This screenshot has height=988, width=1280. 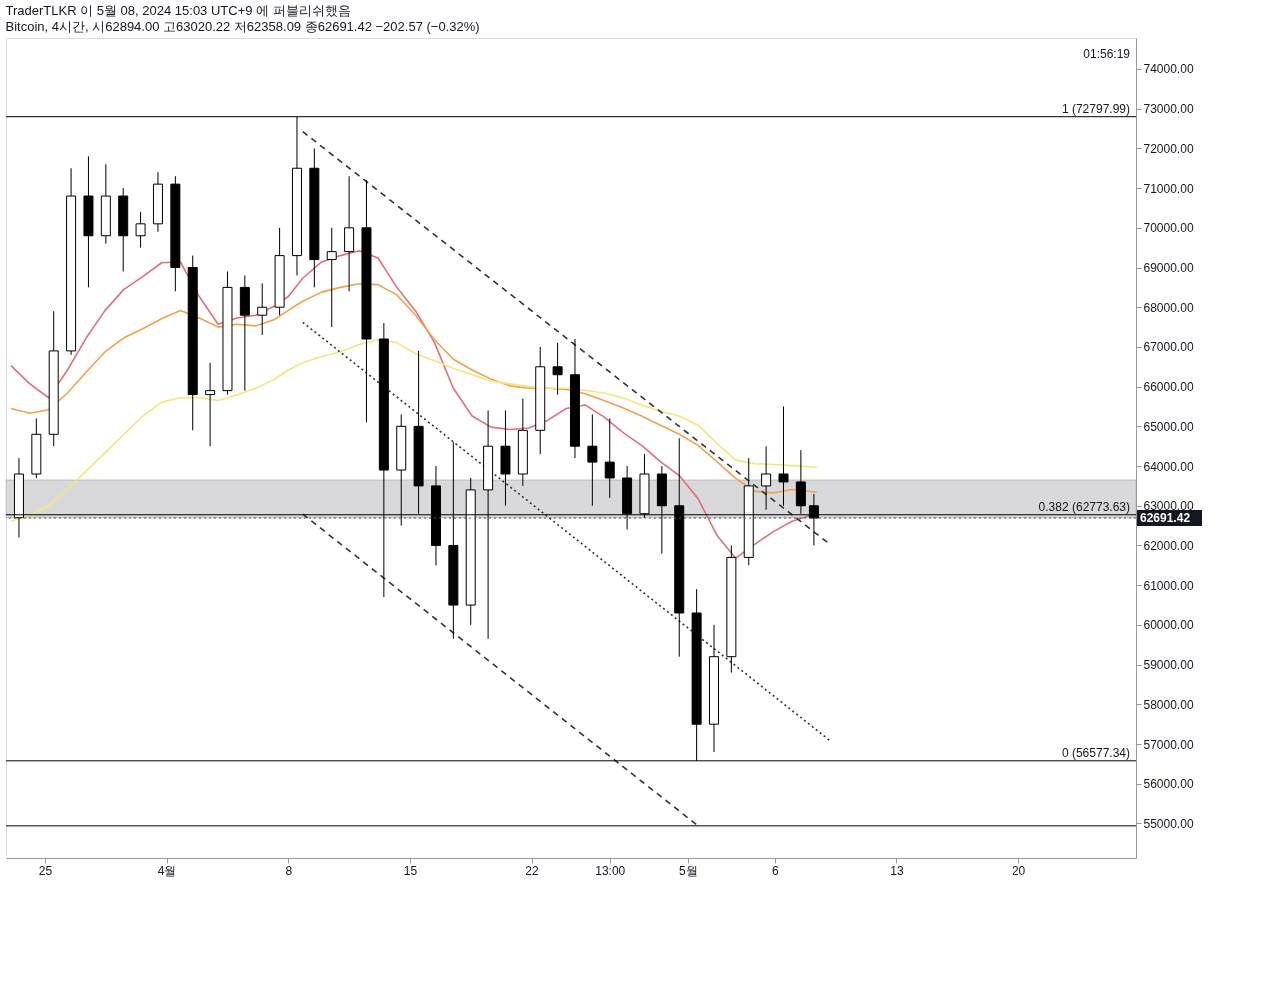 What do you see at coordinates (1168, 704) in the screenshot?
I see `y-tick-label: 58000.00` at bounding box center [1168, 704].